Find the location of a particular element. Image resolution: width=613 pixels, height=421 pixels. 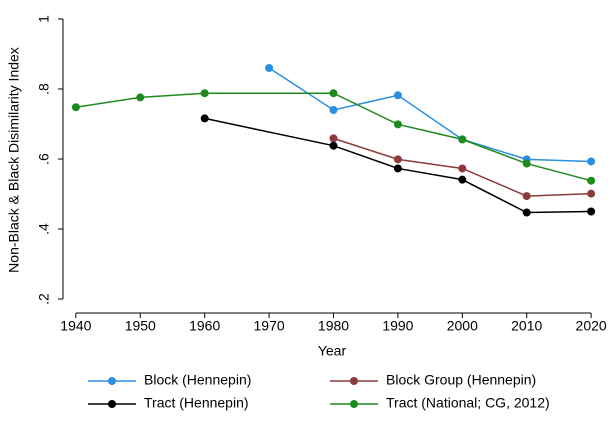

x-tick-label: 2020 is located at coordinates (591, 326).